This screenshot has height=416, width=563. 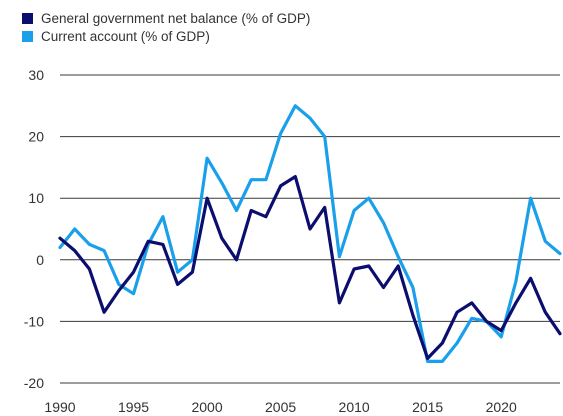 I want to click on legend-label-current-account: Current account (% of GDP), so click(x=125, y=36).